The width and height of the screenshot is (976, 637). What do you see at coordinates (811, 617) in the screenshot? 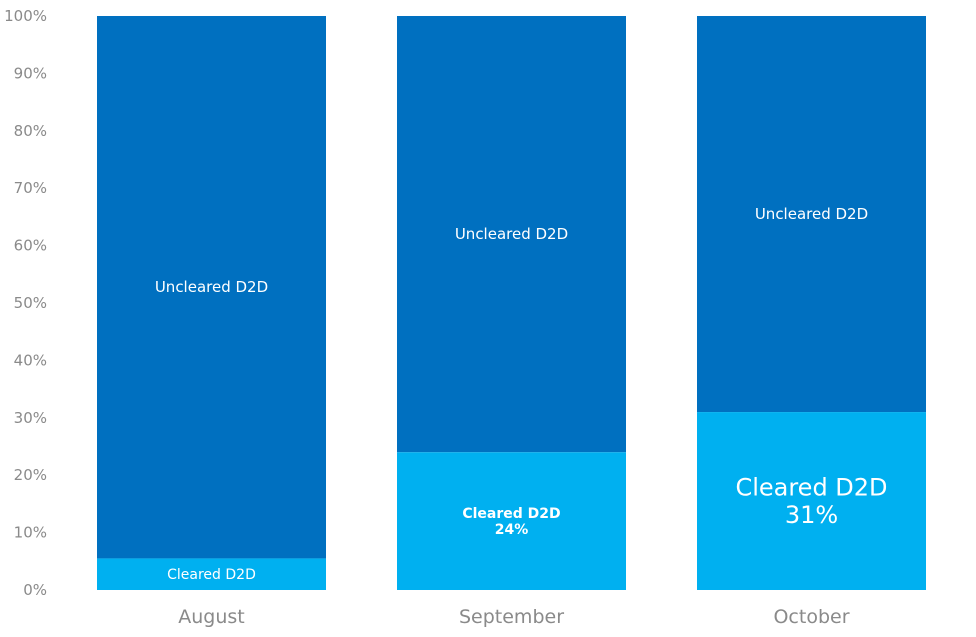
I see `x-category-label: October` at bounding box center [811, 617].